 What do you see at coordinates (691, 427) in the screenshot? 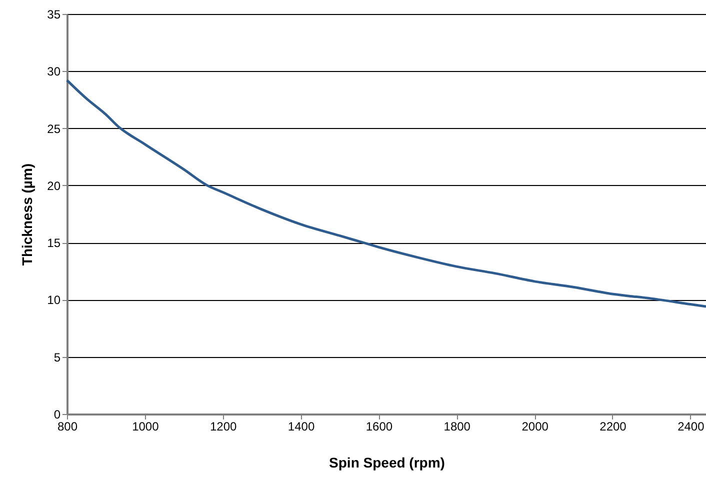
I see `x-tick-label: 2400` at bounding box center [691, 427].